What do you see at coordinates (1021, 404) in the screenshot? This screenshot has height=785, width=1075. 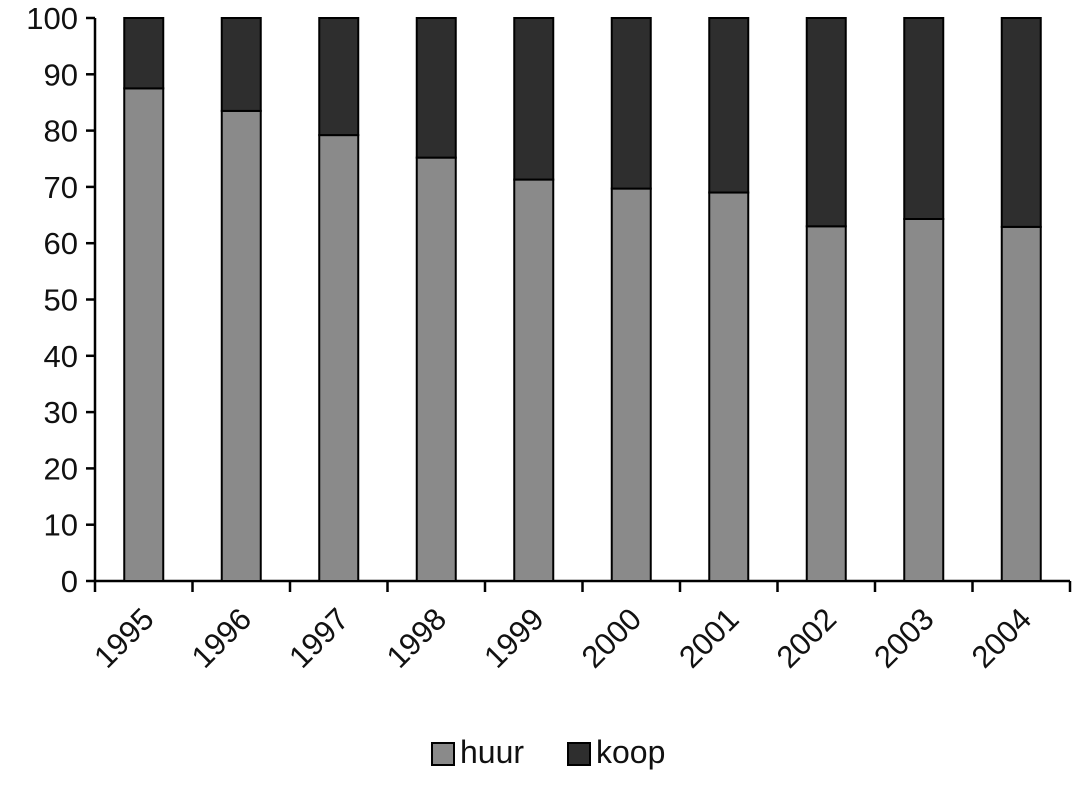 I see `bar-huur-2004` at bounding box center [1021, 404].